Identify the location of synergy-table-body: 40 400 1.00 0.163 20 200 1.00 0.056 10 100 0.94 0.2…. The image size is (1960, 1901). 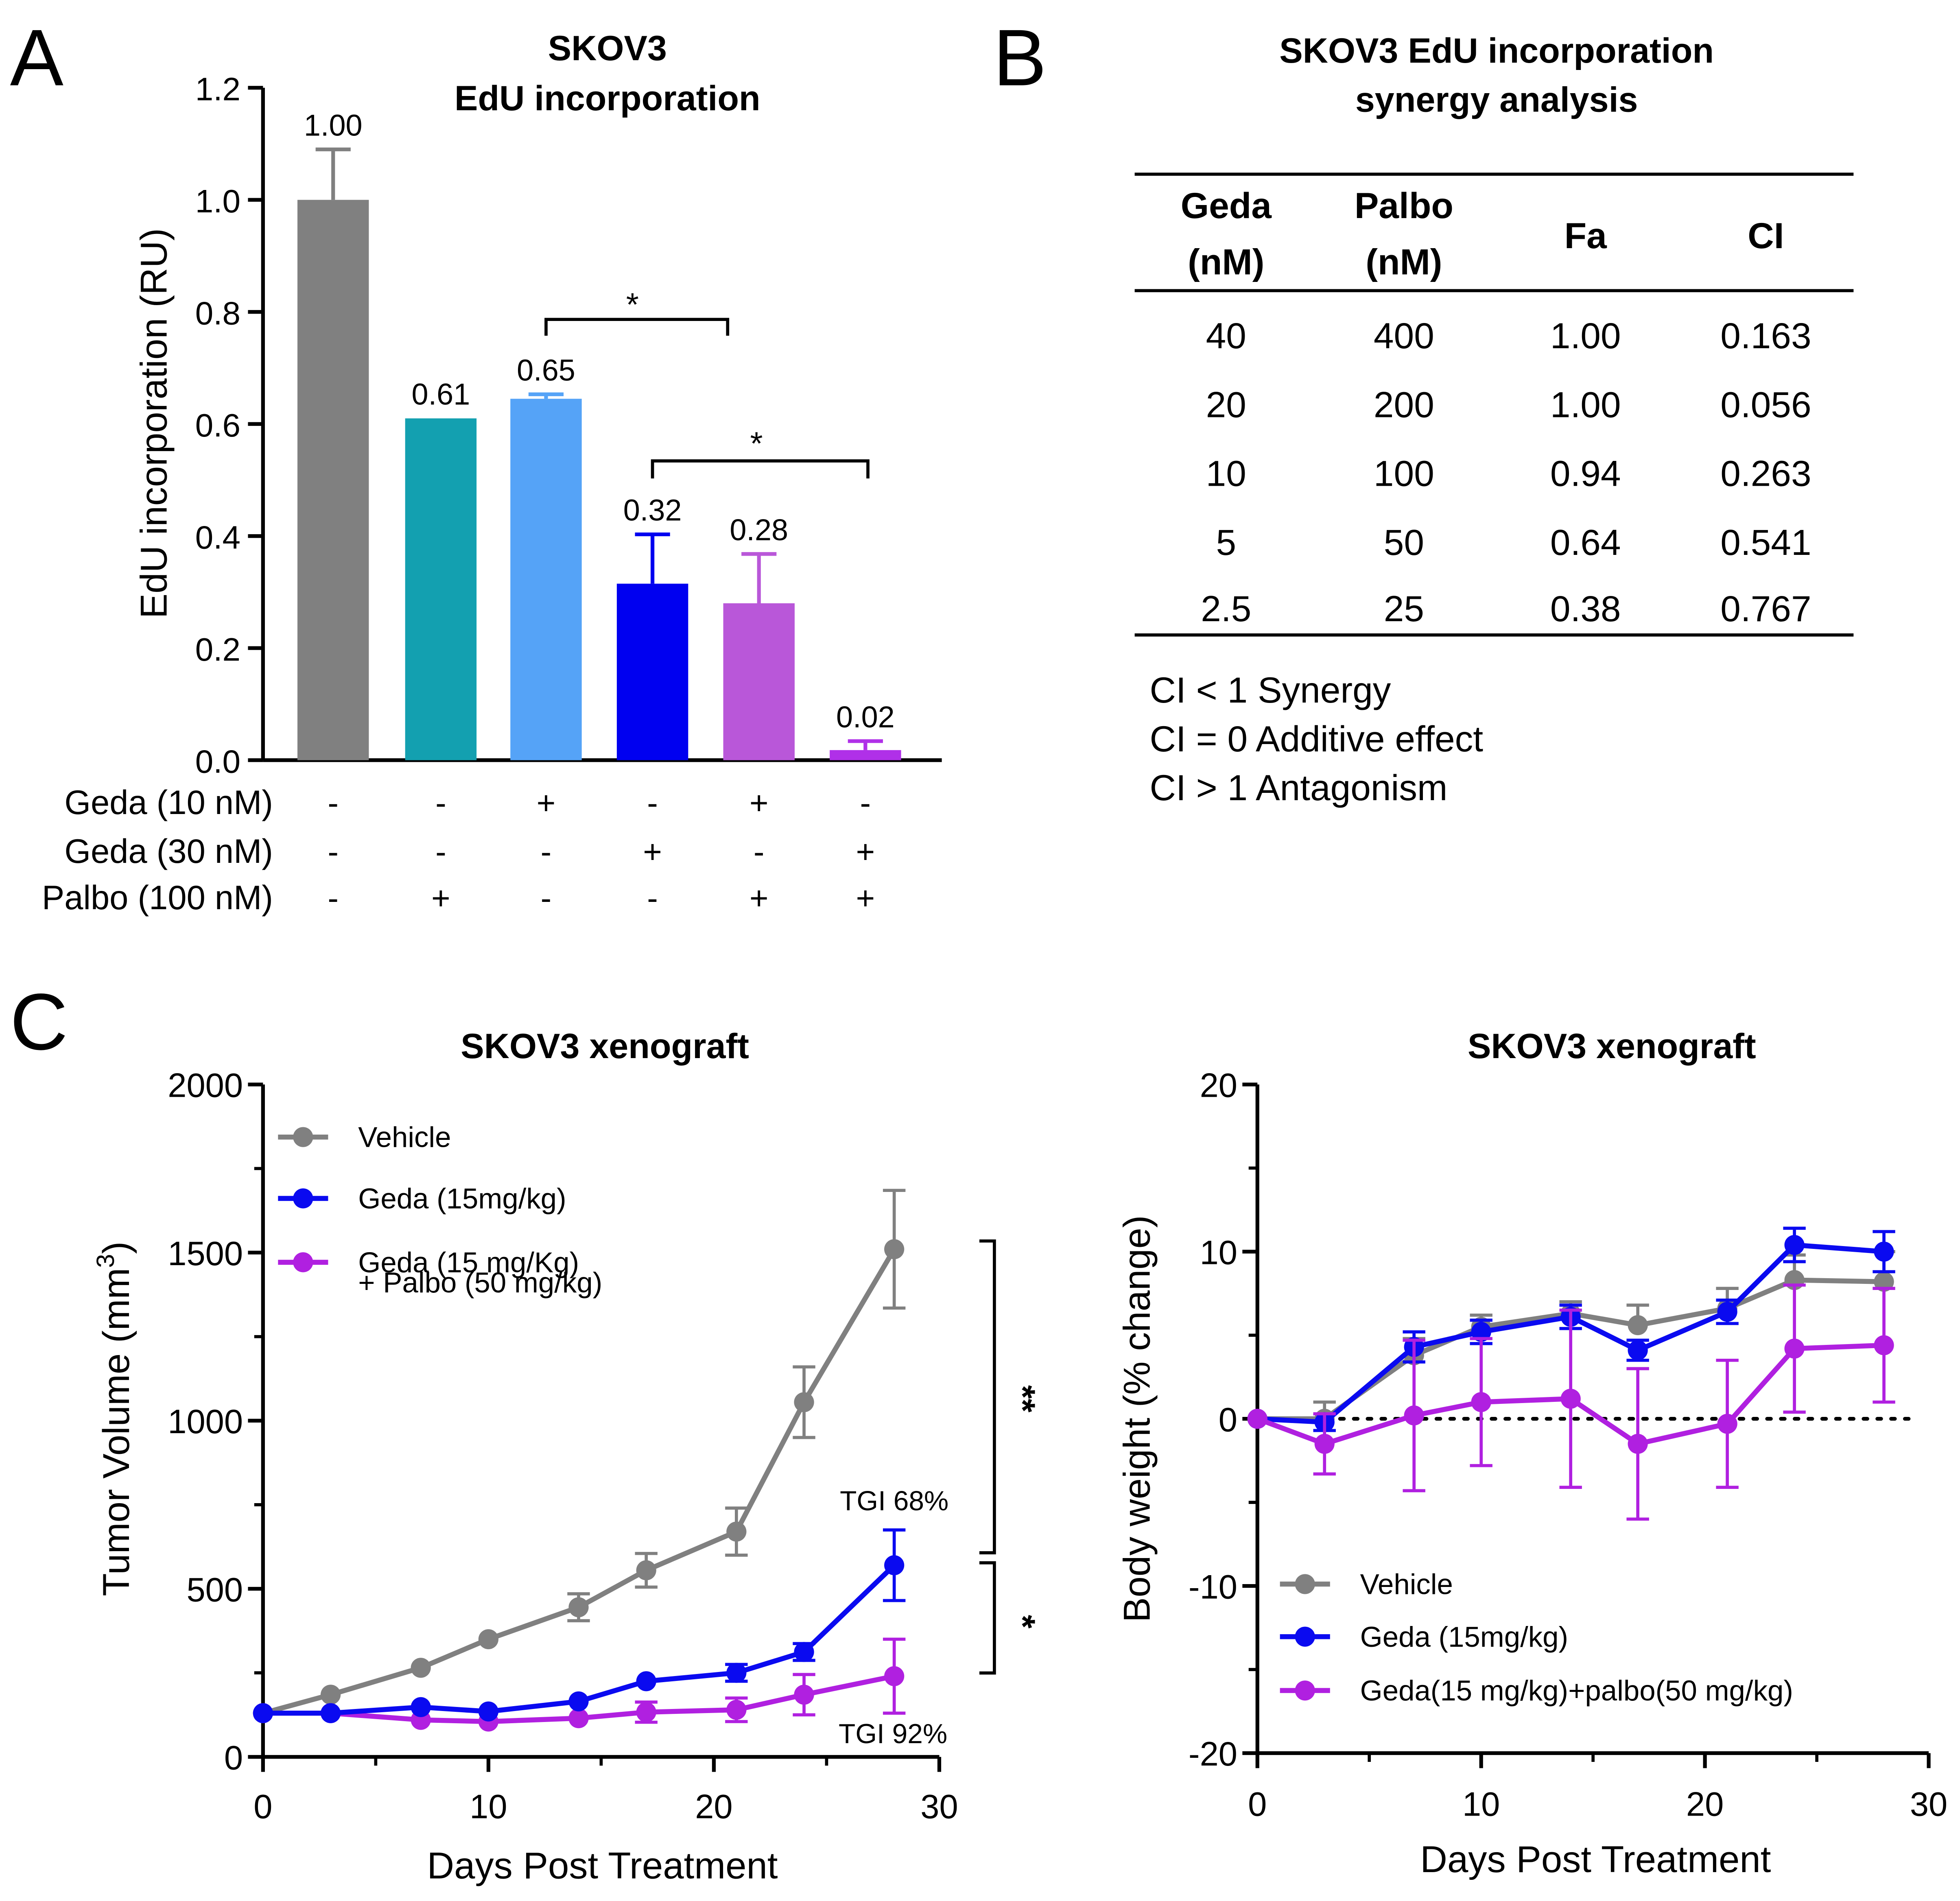
(1506, 472).